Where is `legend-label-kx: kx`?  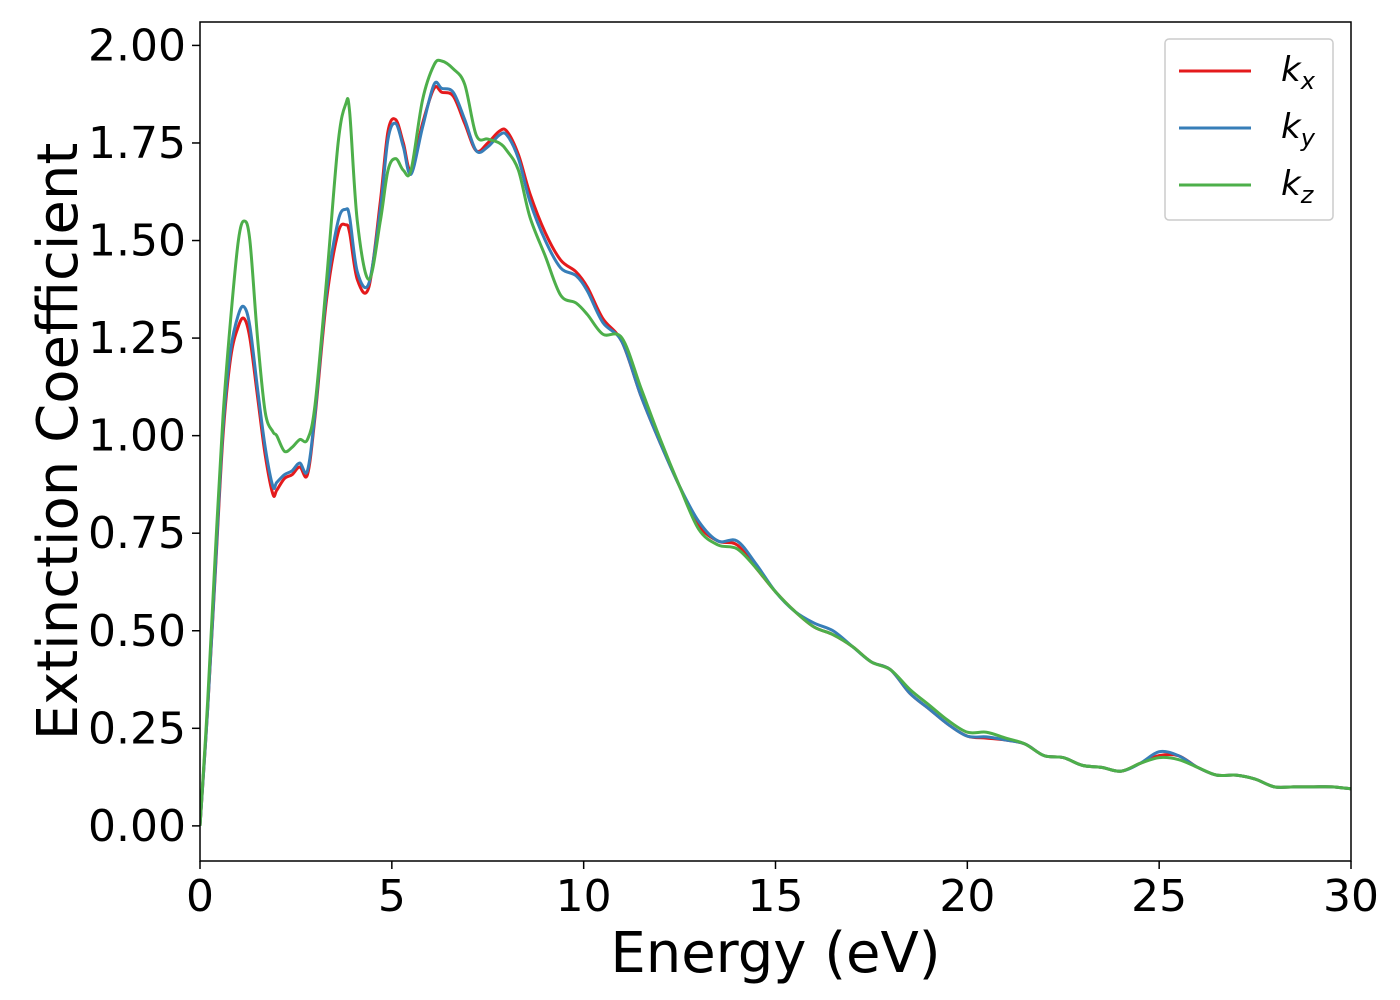
legend-label-kx: kx is located at coordinates (1298, 72).